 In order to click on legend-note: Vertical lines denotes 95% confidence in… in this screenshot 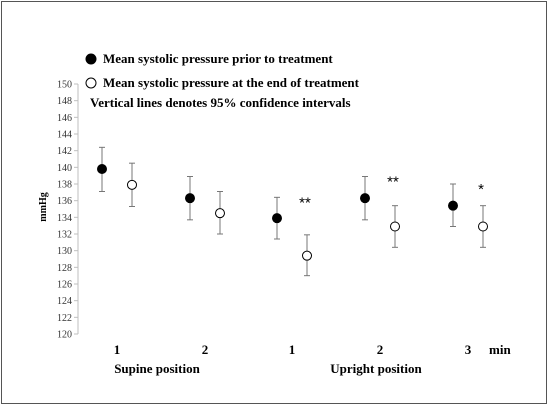, I will do `click(220, 102)`.